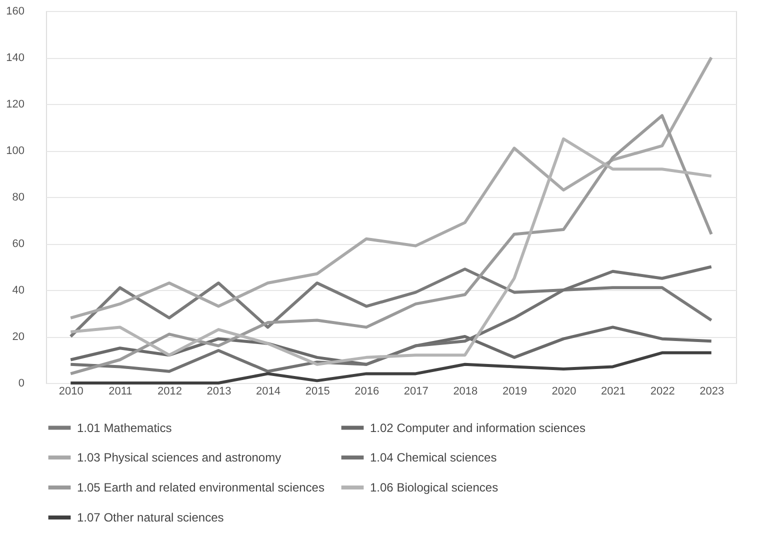 This screenshot has height=555, width=763. What do you see at coordinates (465, 392) in the screenshot?
I see `x-tick-label: 2018` at bounding box center [465, 392].